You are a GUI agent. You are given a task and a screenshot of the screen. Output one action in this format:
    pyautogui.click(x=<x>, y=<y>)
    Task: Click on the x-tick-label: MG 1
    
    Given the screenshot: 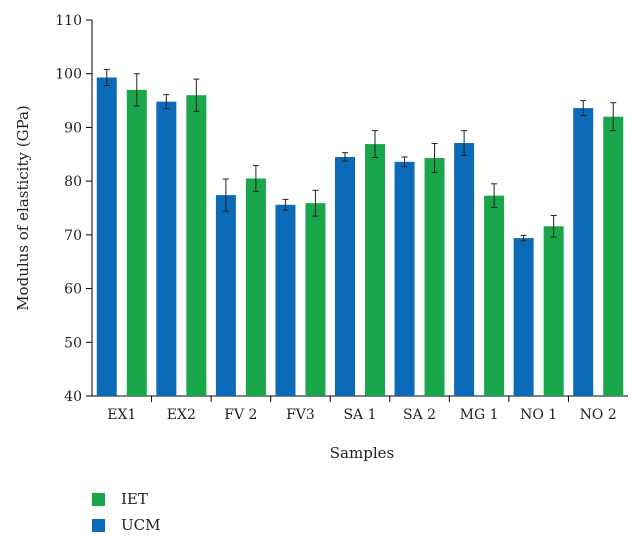 What is the action you would take?
    pyautogui.click(x=479, y=415)
    